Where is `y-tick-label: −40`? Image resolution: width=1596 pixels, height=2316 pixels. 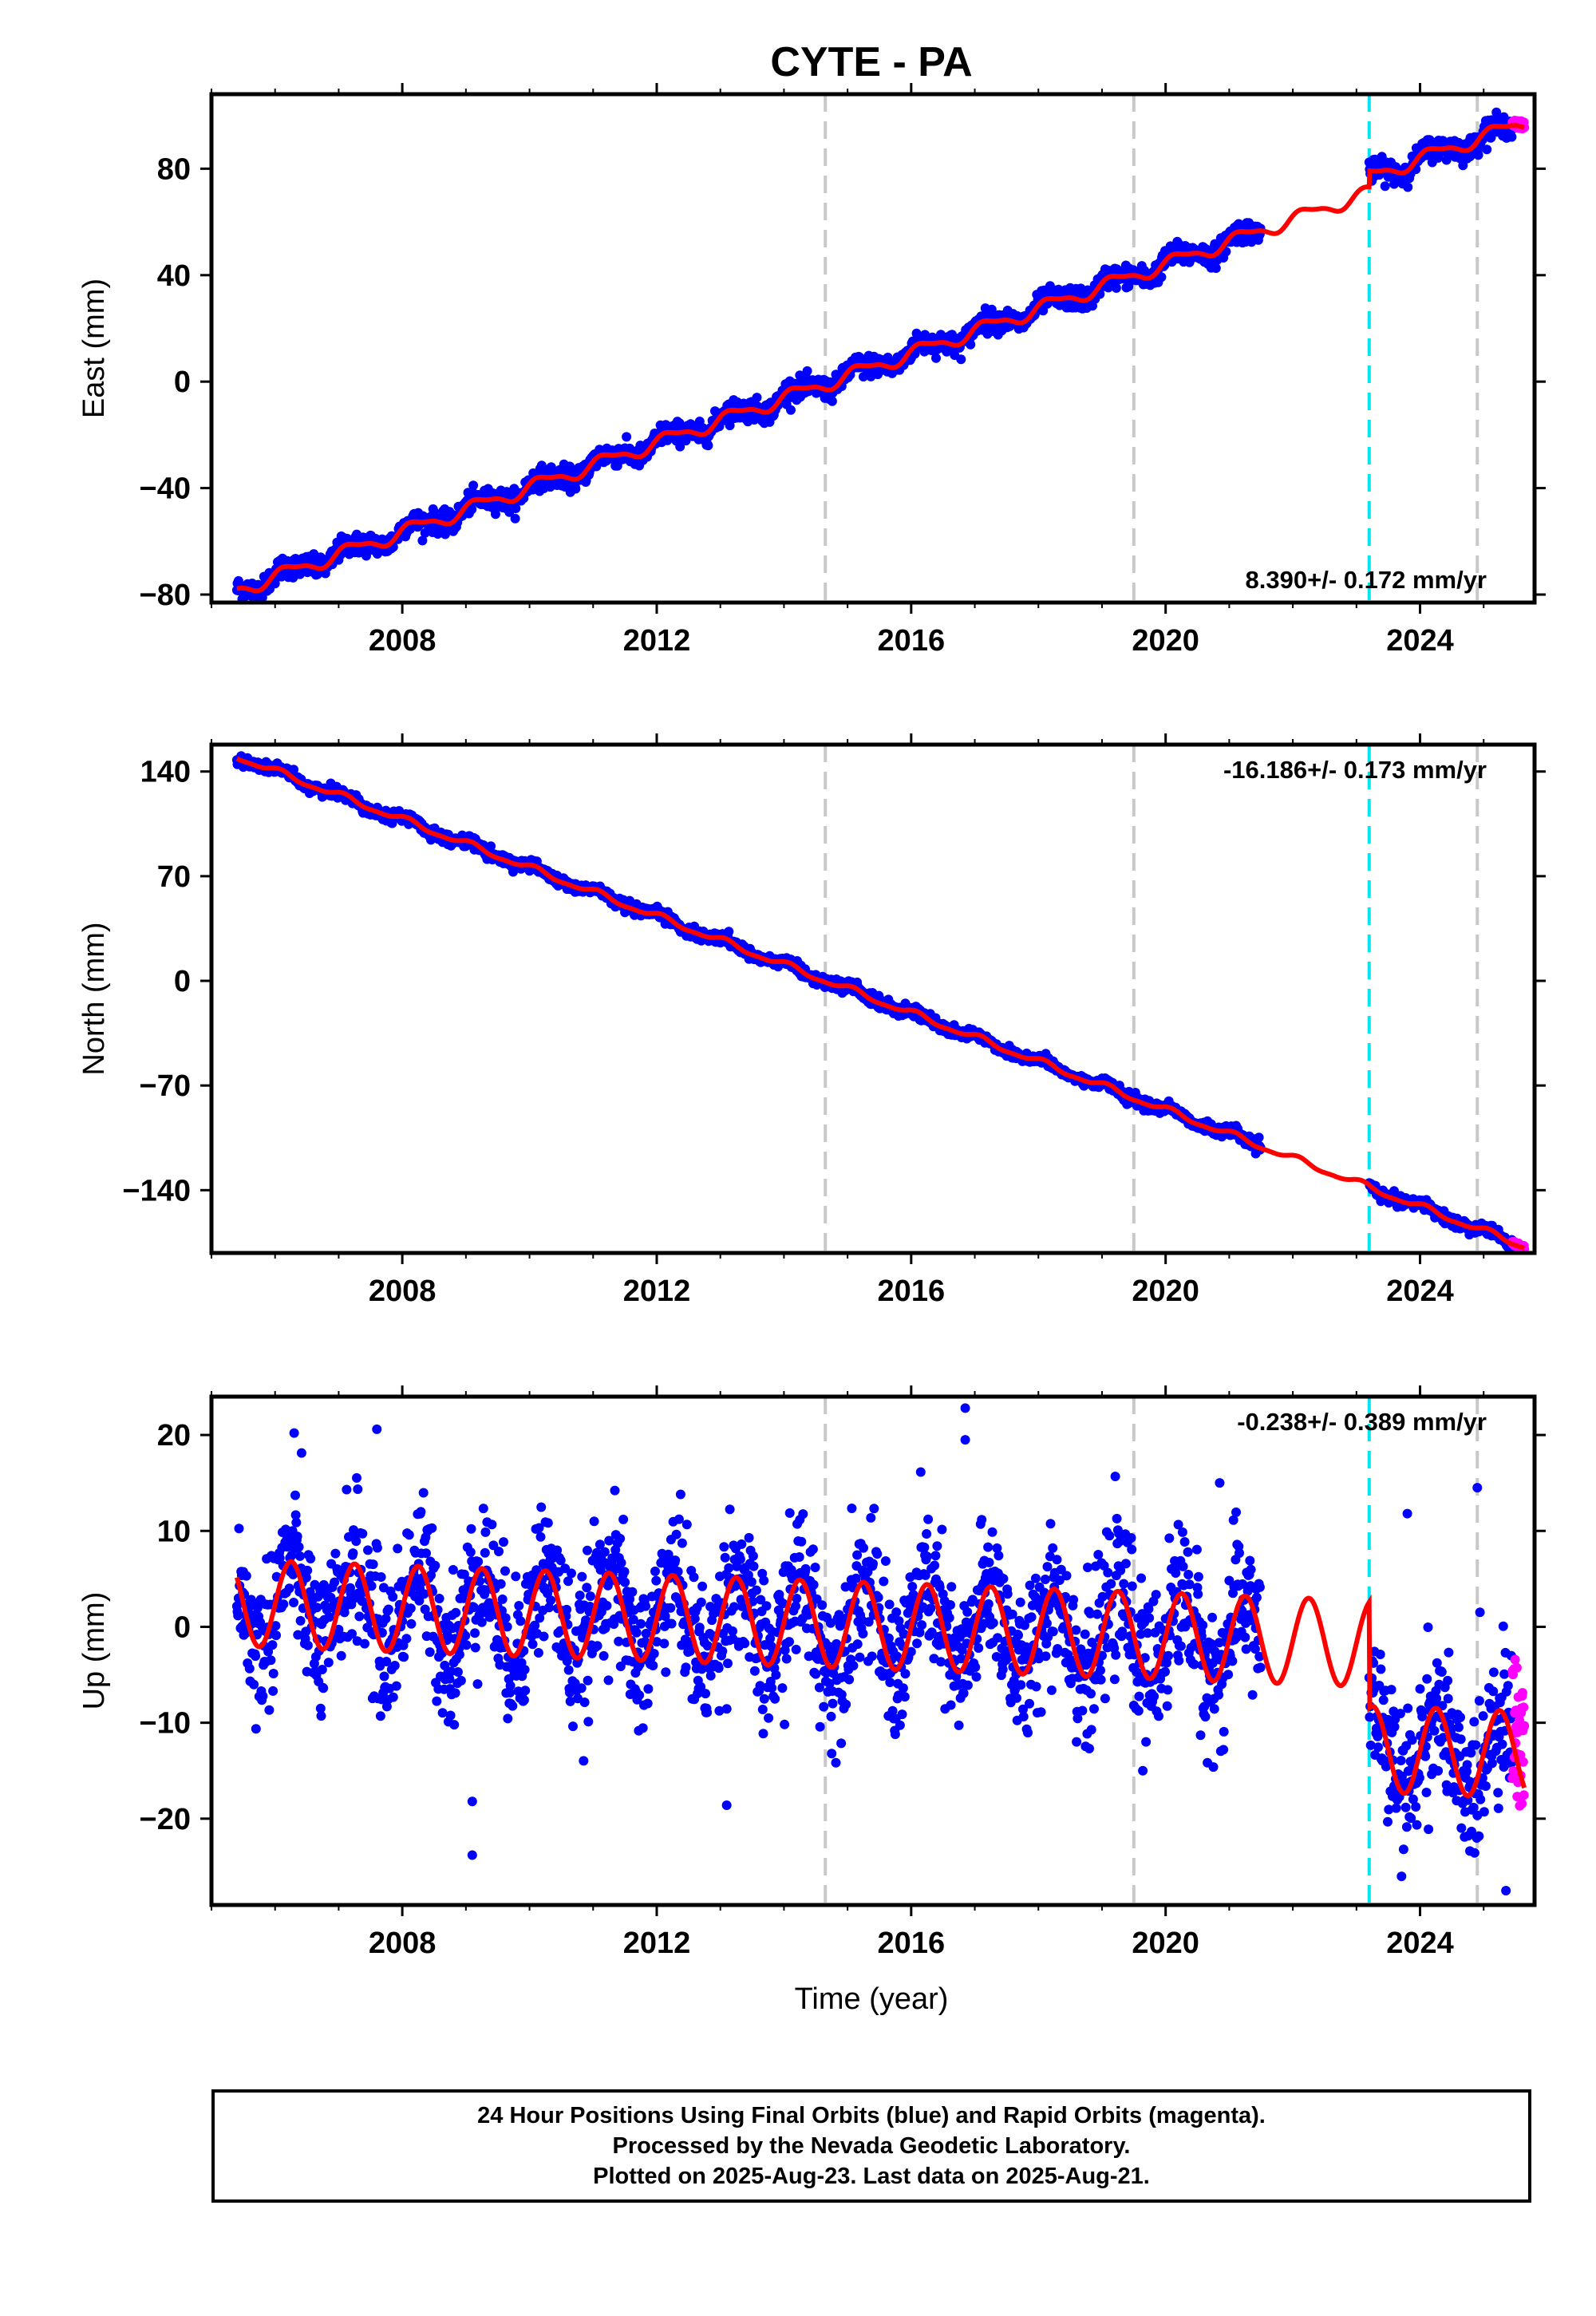
y-tick-label: −40 is located at coordinates (165, 489).